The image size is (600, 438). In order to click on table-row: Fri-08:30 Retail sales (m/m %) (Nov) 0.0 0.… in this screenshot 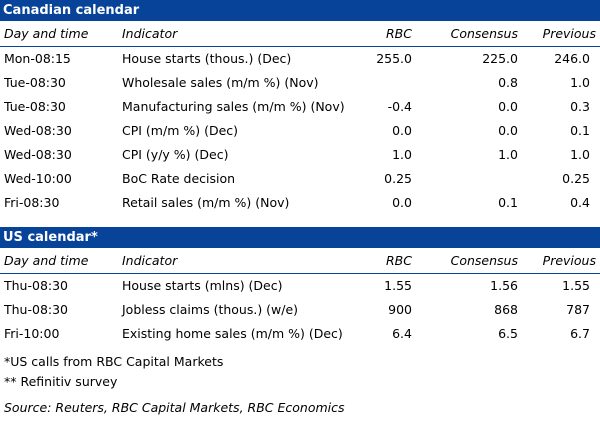, I will do `click(300, 203)`.